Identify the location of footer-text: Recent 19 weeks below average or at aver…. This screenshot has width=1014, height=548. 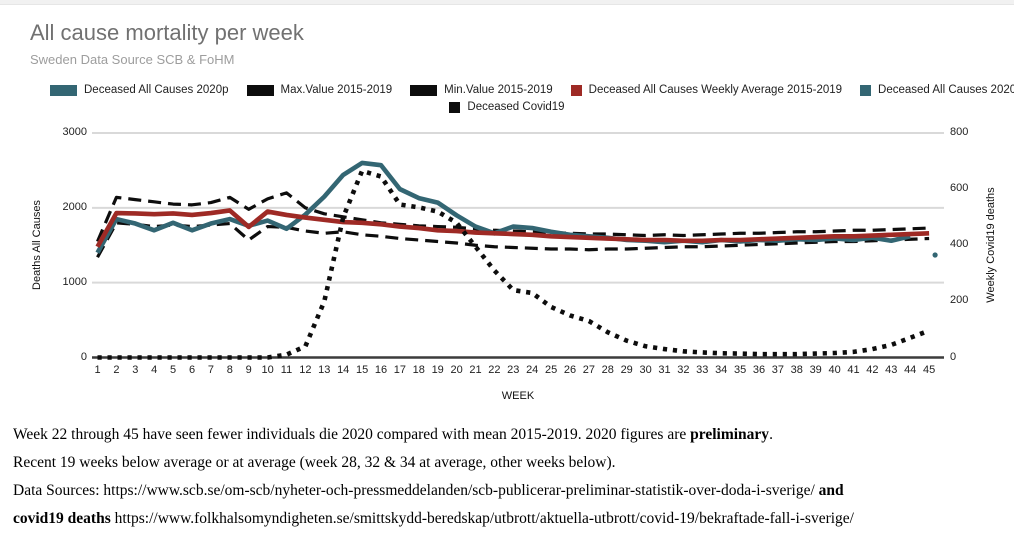
(314, 462).